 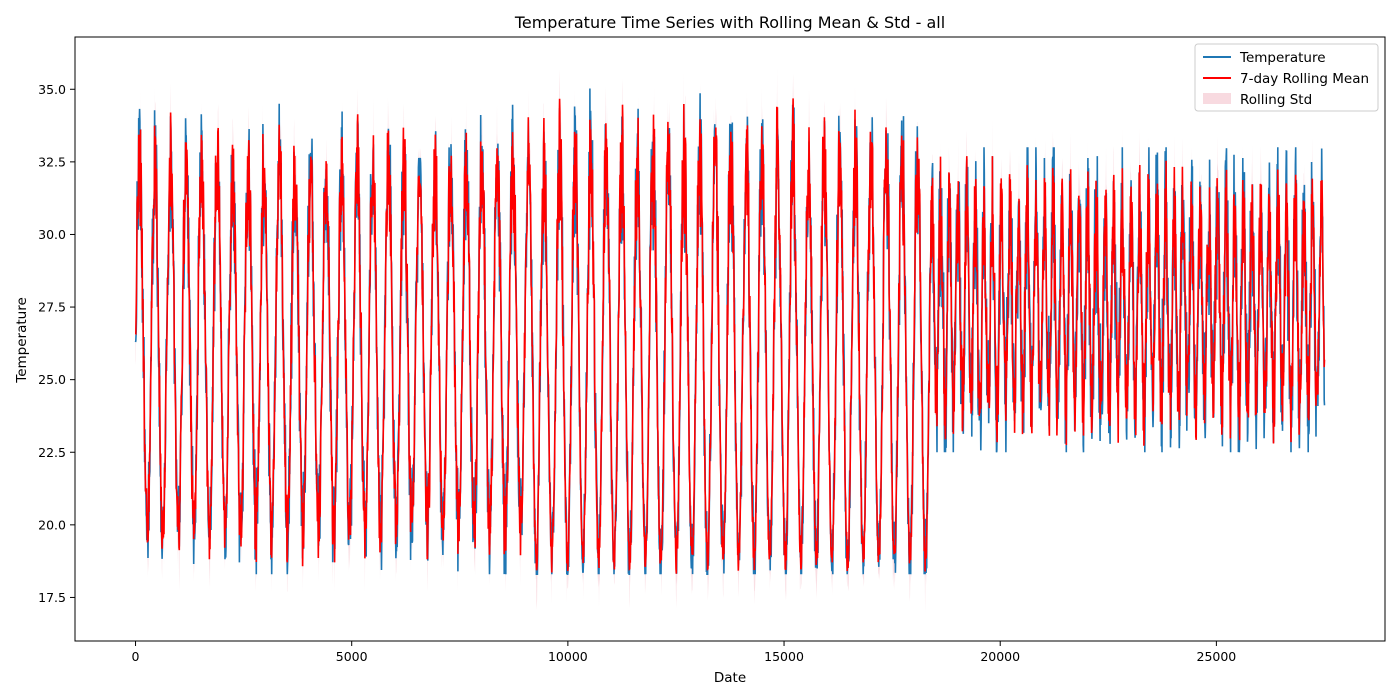 I want to click on y-tick-label: 17.5, so click(x=52, y=597).